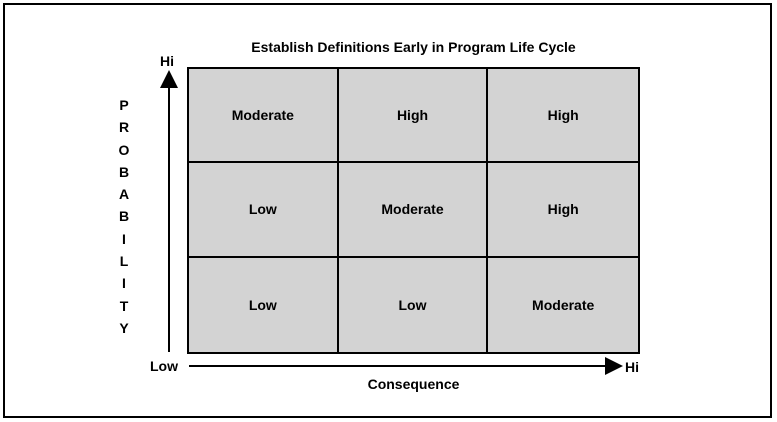  What do you see at coordinates (563, 116) in the screenshot?
I see `matrix-cell-r1-c3: High` at bounding box center [563, 116].